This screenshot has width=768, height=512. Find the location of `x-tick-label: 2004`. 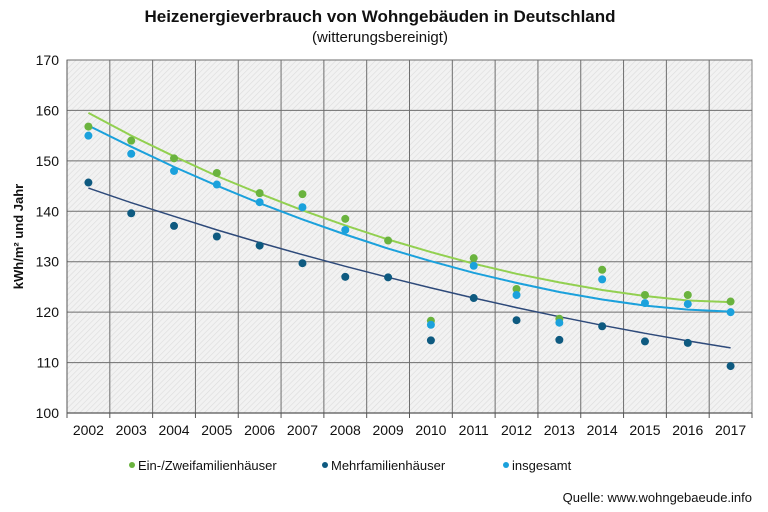

x-tick-label: 2004 is located at coordinates (173, 430).